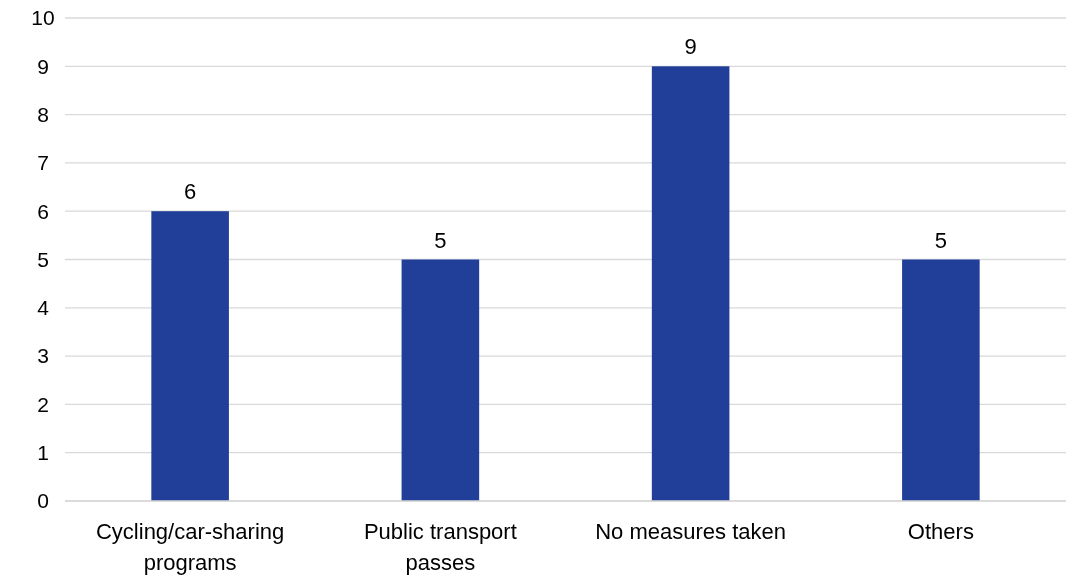  I want to click on x-tick-label: No measures taken, so click(691, 531).